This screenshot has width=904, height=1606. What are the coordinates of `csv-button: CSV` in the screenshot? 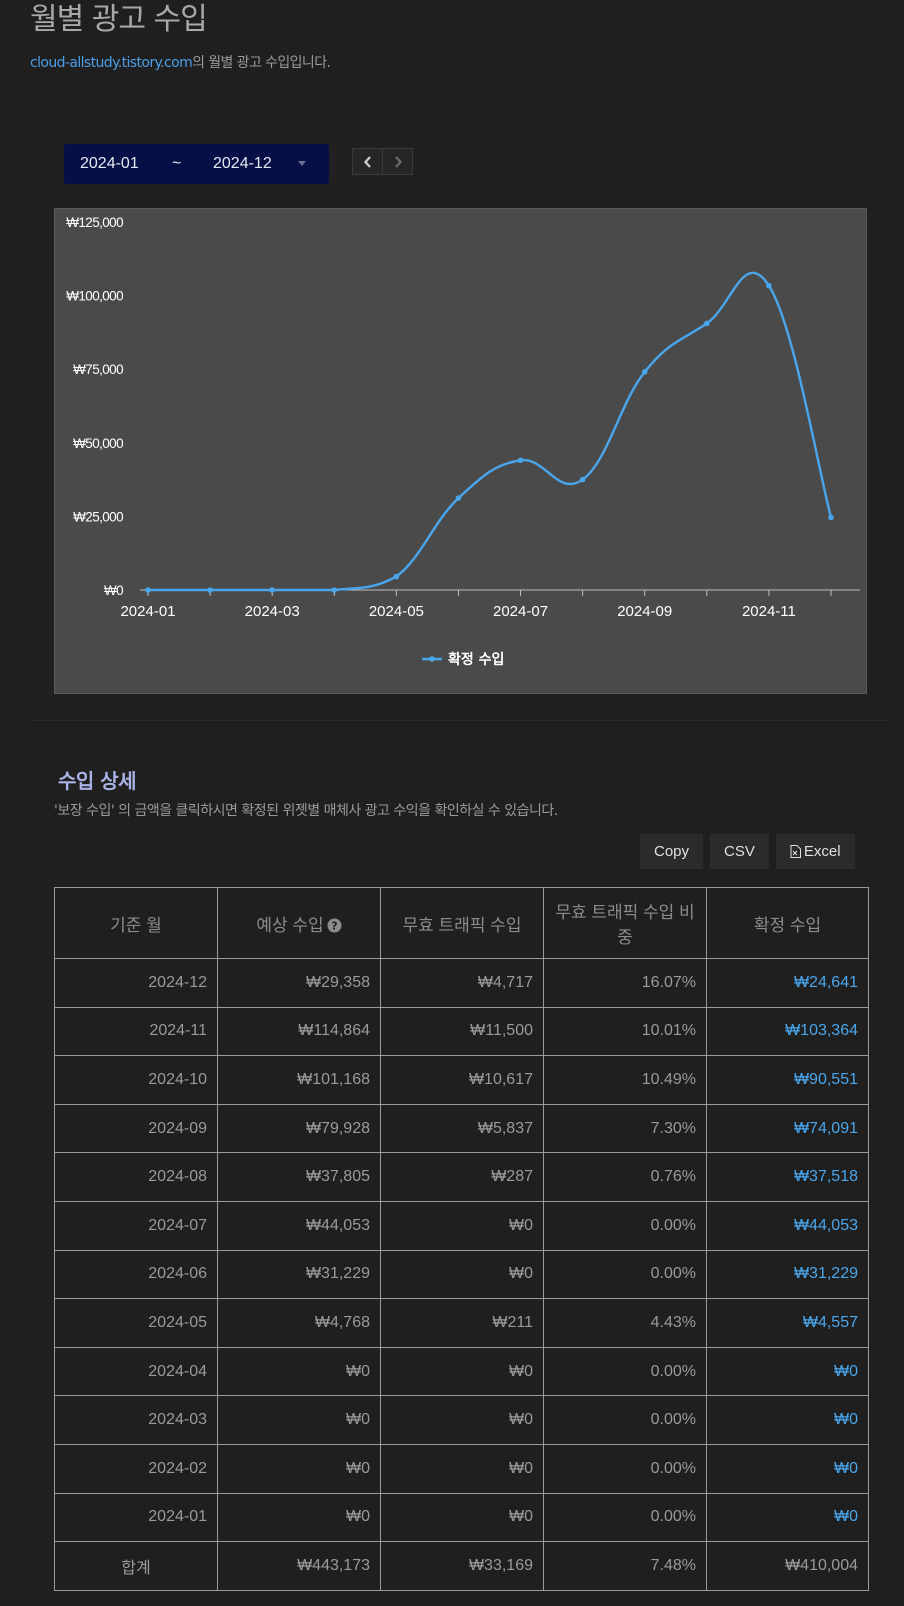 It's located at (739, 851).